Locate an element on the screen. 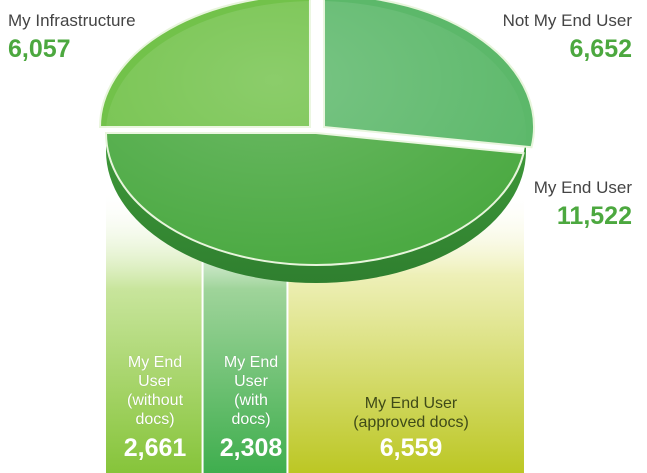 This screenshot has width=647, height=473. bar-value-approved-docs: 6,559 is located at coordinates (411, 448).